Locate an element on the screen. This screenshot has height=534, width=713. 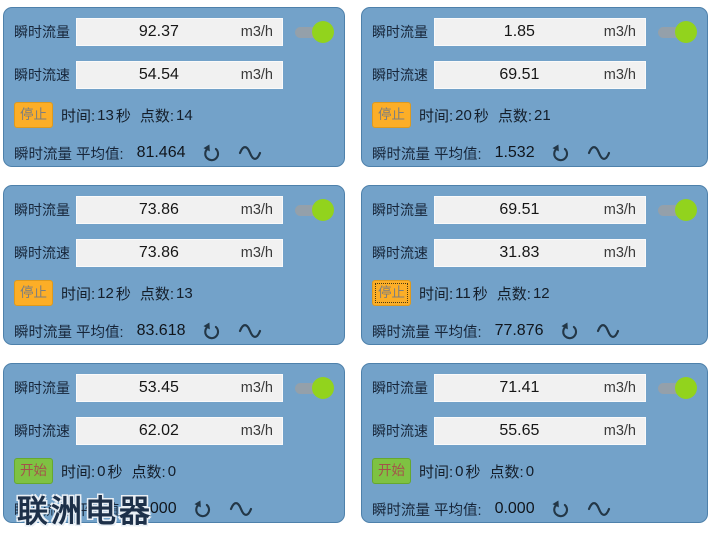
time-points-text: 时间: 0 秒点数: 0 is located at coordinates (119, 471).